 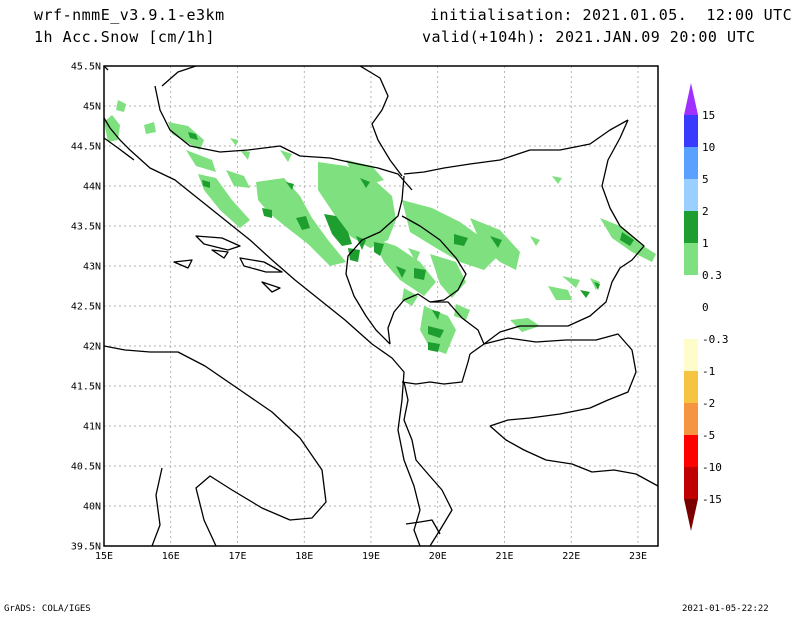 I want to click on lat-label: 44.5N, so click(x=86, y=147).